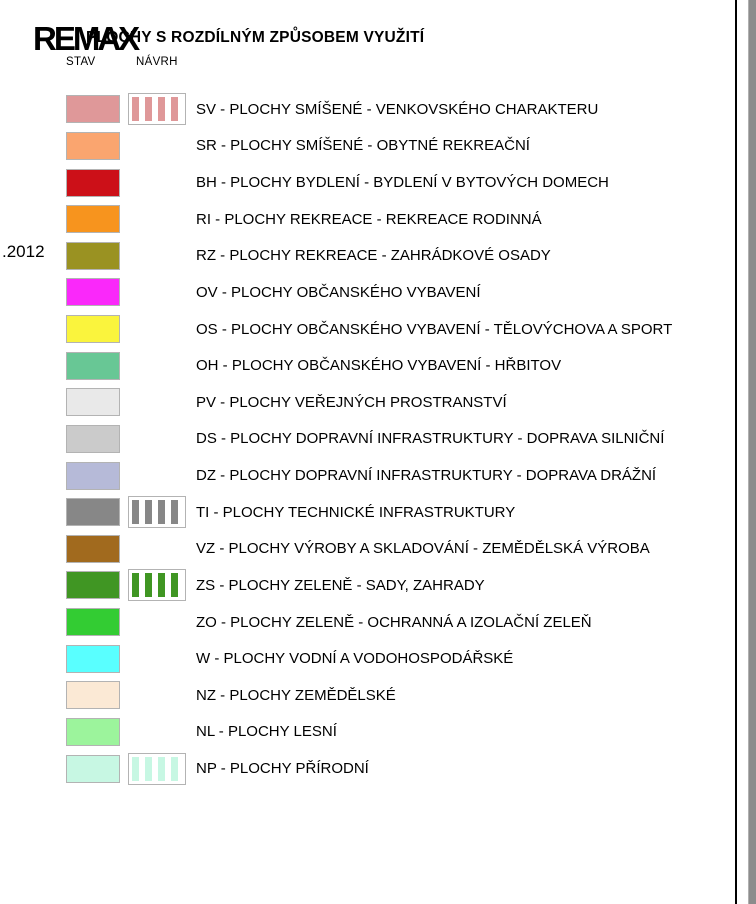 The height and width of the screenshot is (904, 756). What do you see at coordinates (369, 219) in the screenshot?
I see `legend-label: RI - PLOCHY REKREACE - REKREACE RODINNÁ` at bounding box center [369, 219].